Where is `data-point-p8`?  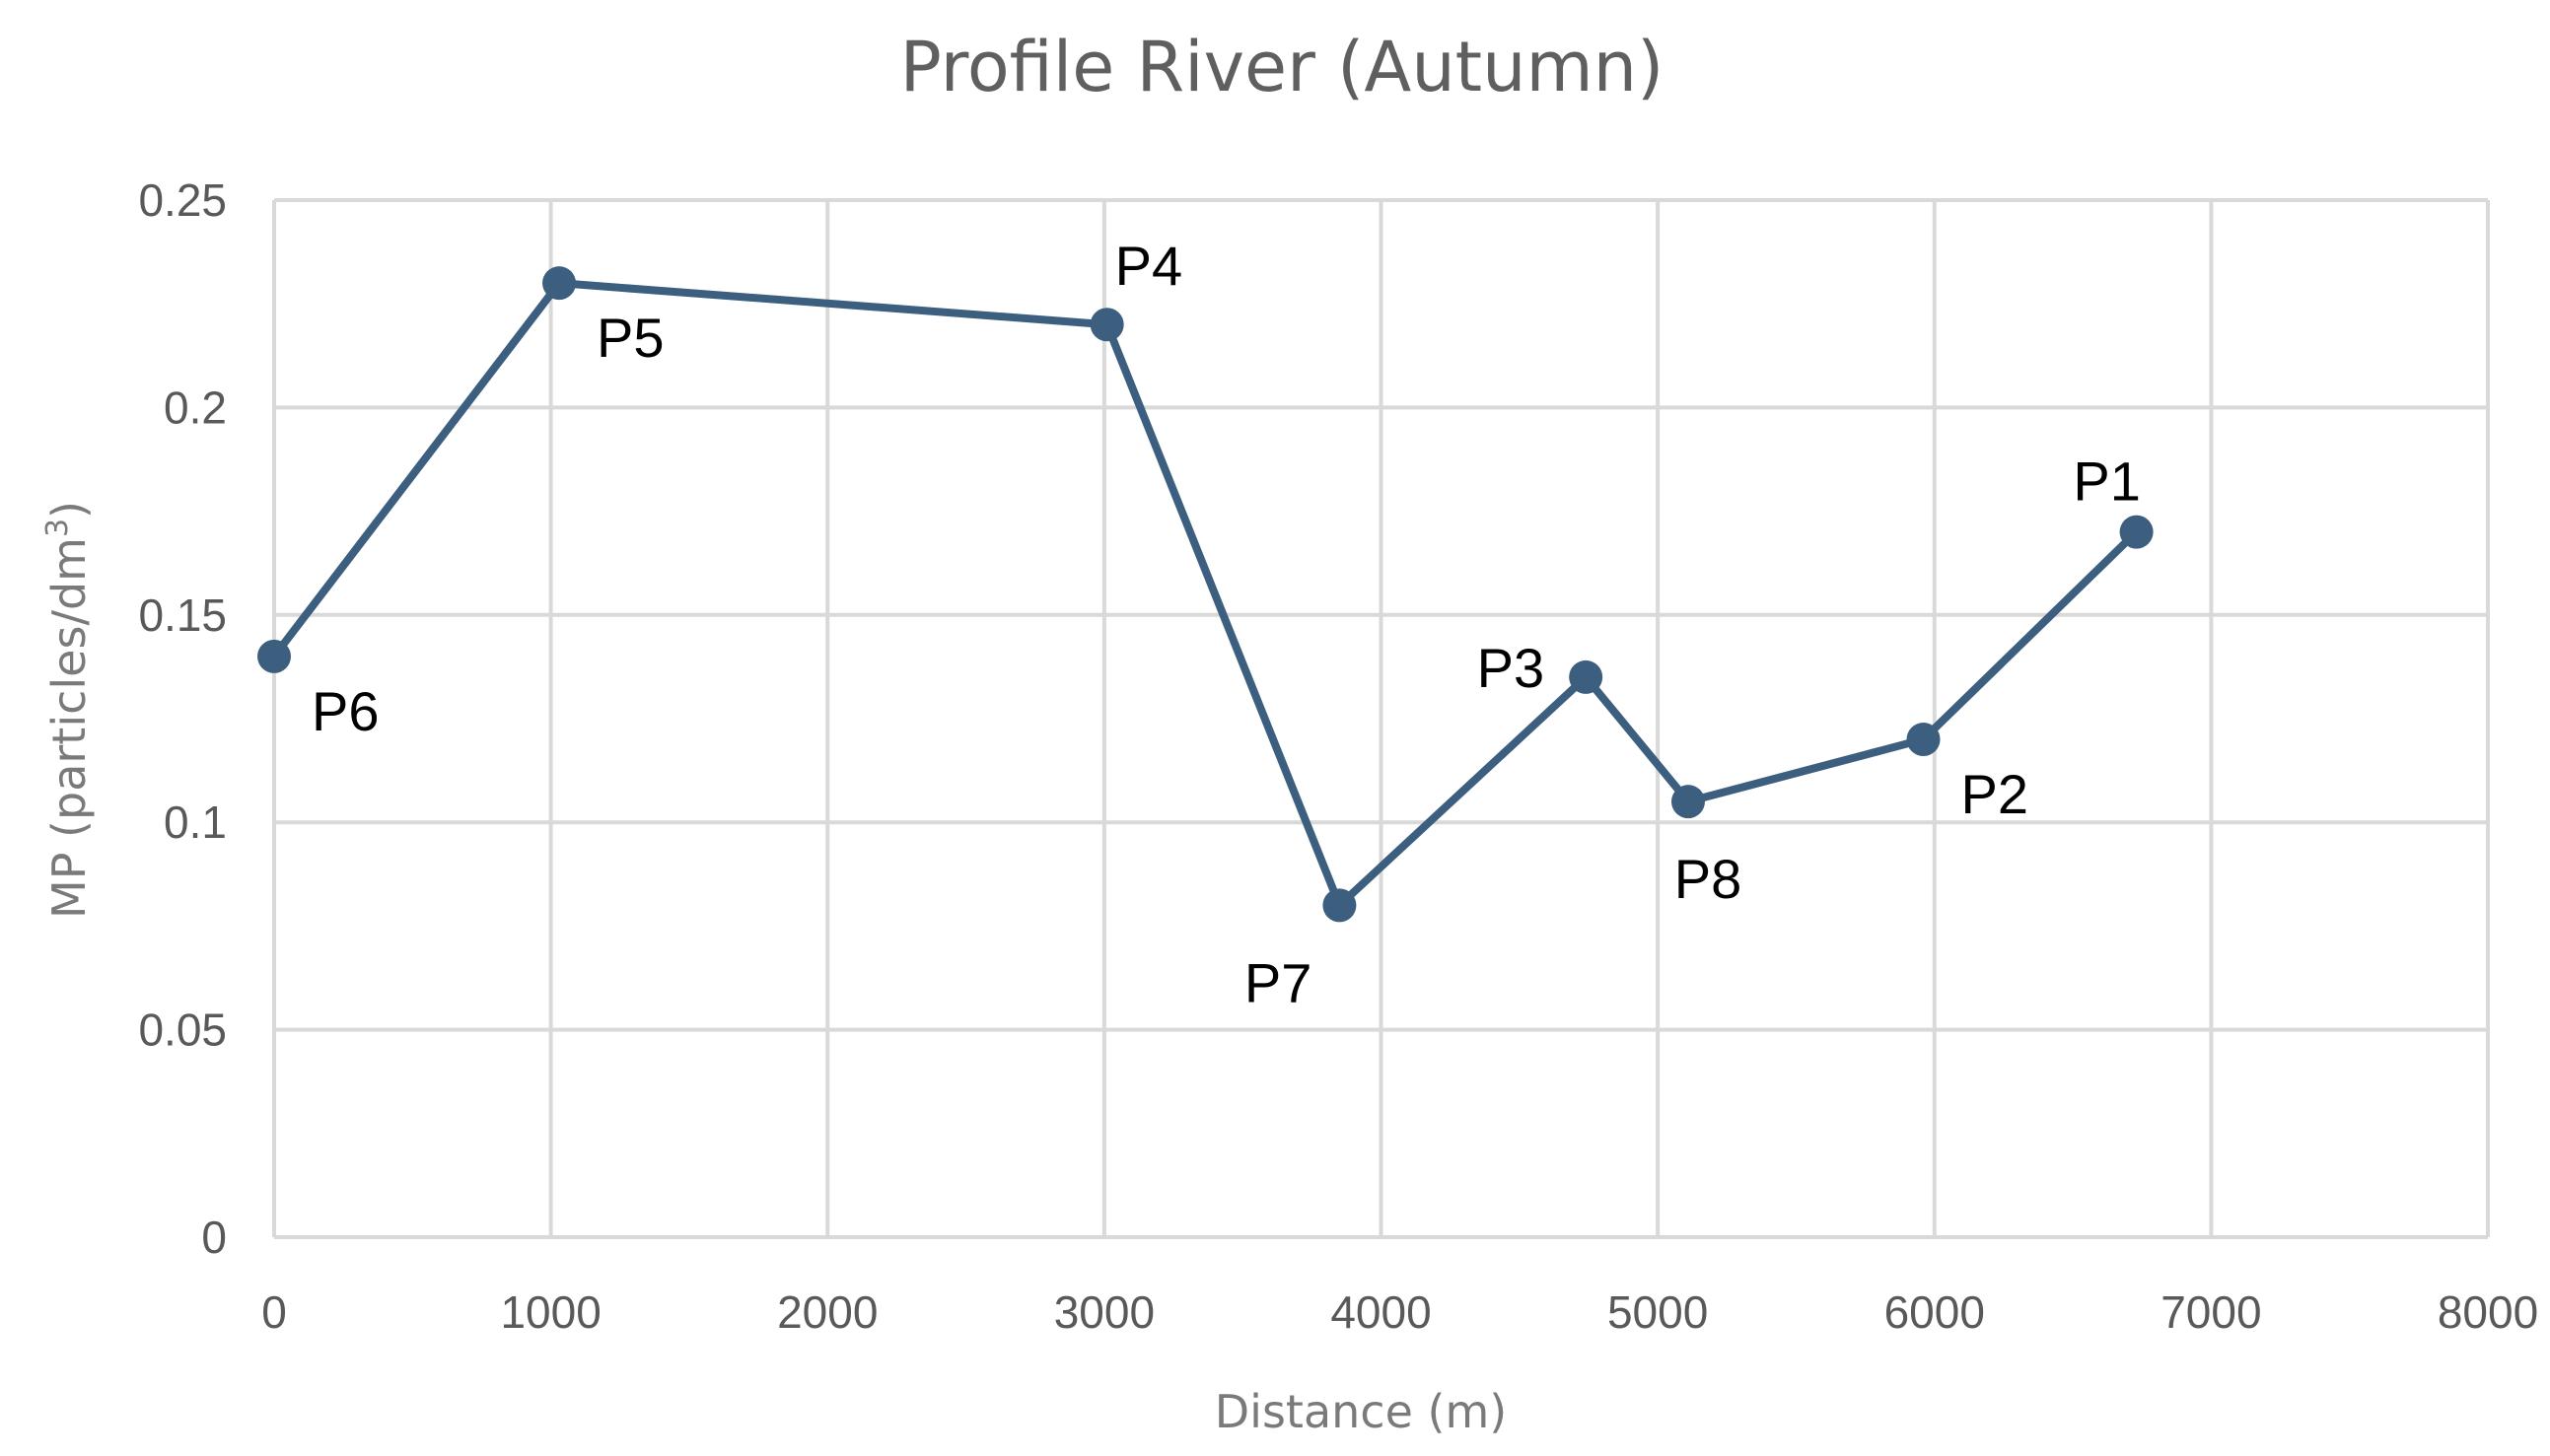
data-point-p8 is located at coordinates (1688, 802).